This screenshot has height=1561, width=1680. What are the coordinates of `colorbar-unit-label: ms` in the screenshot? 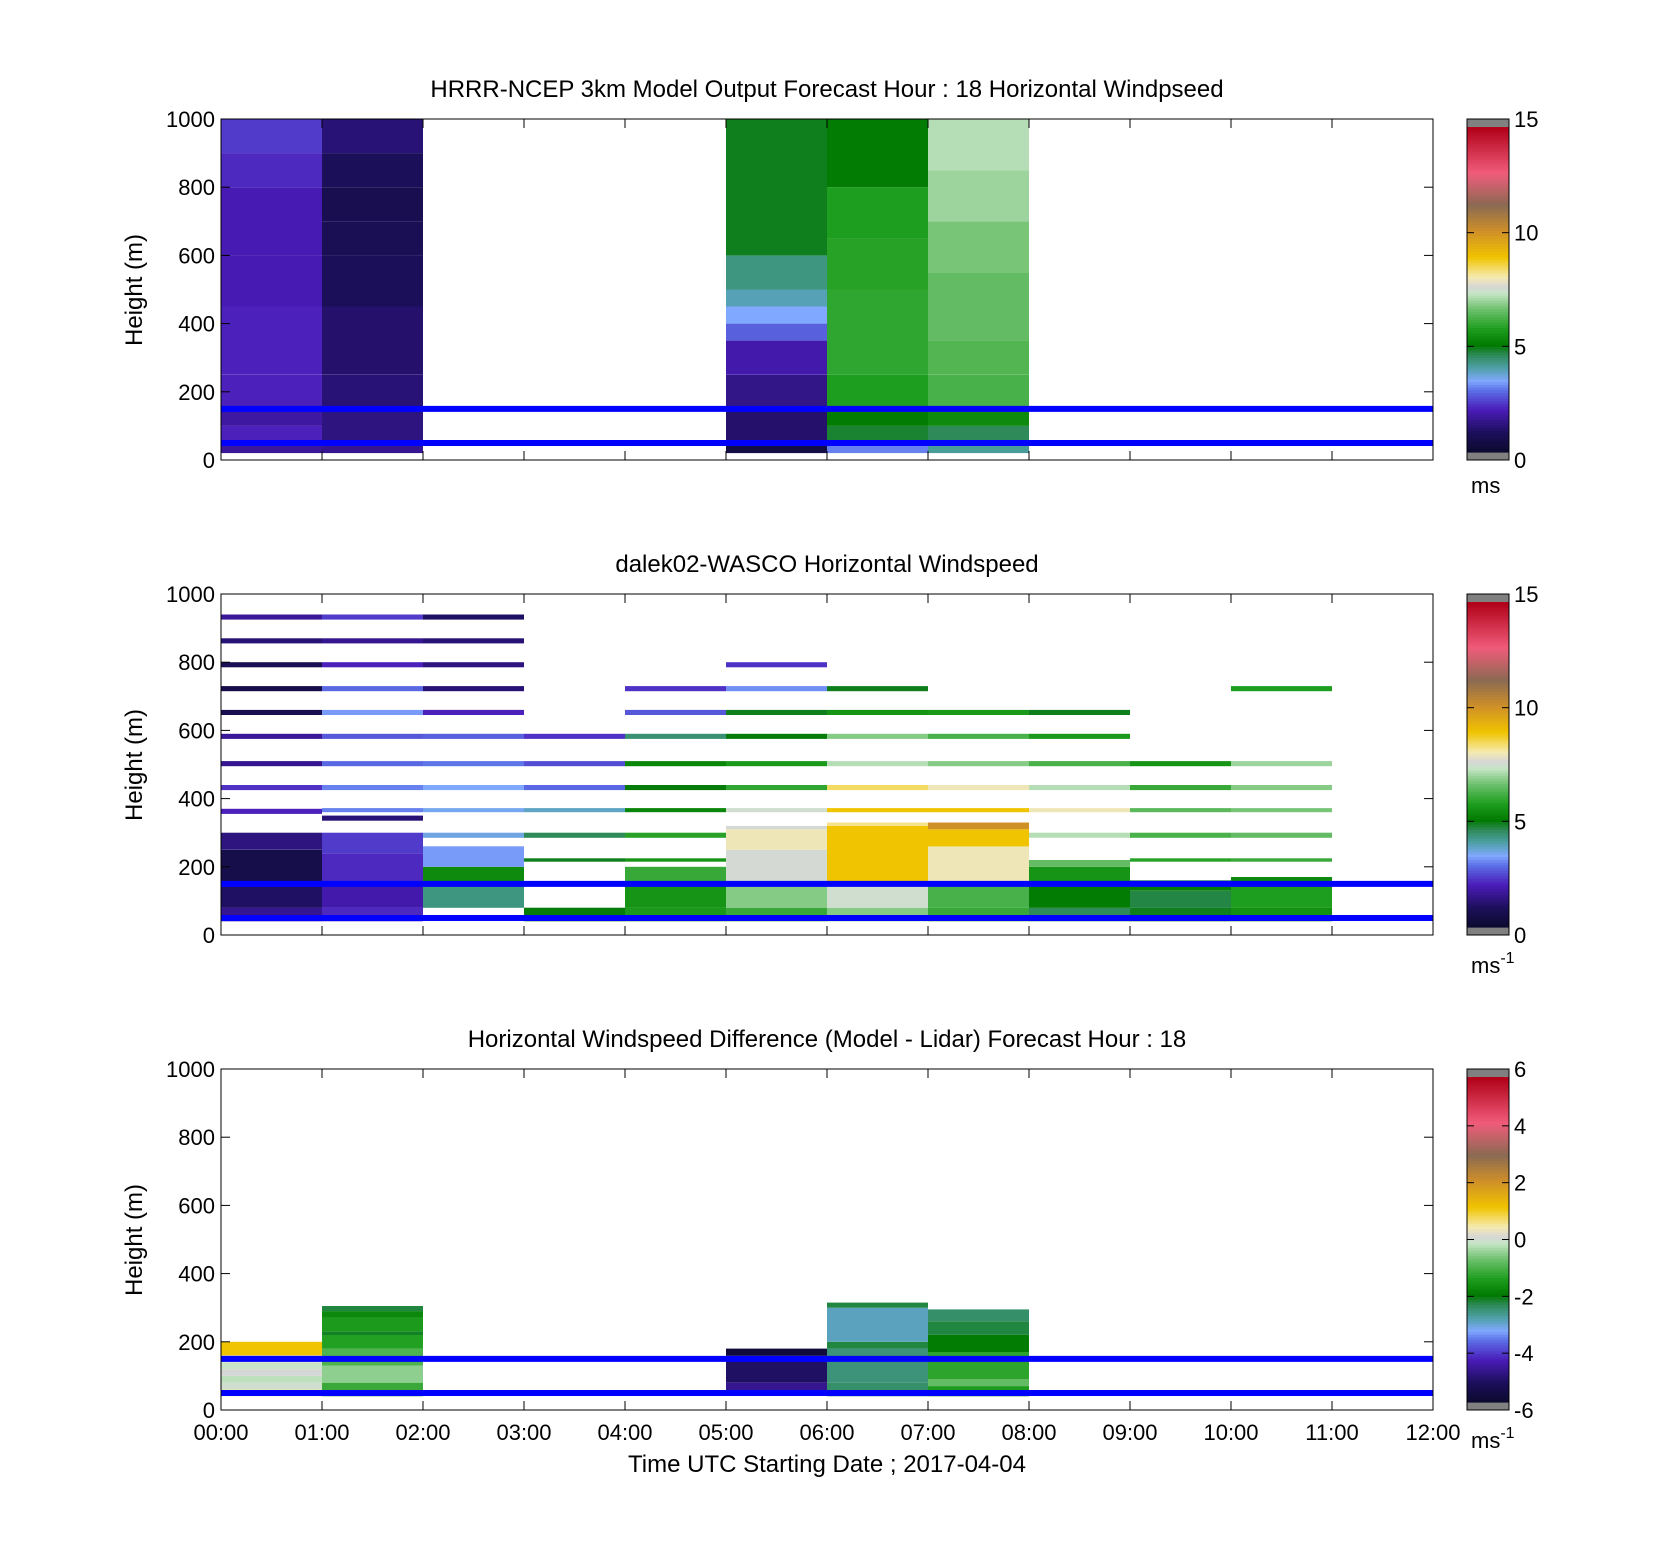 It's located at (1485, 485).